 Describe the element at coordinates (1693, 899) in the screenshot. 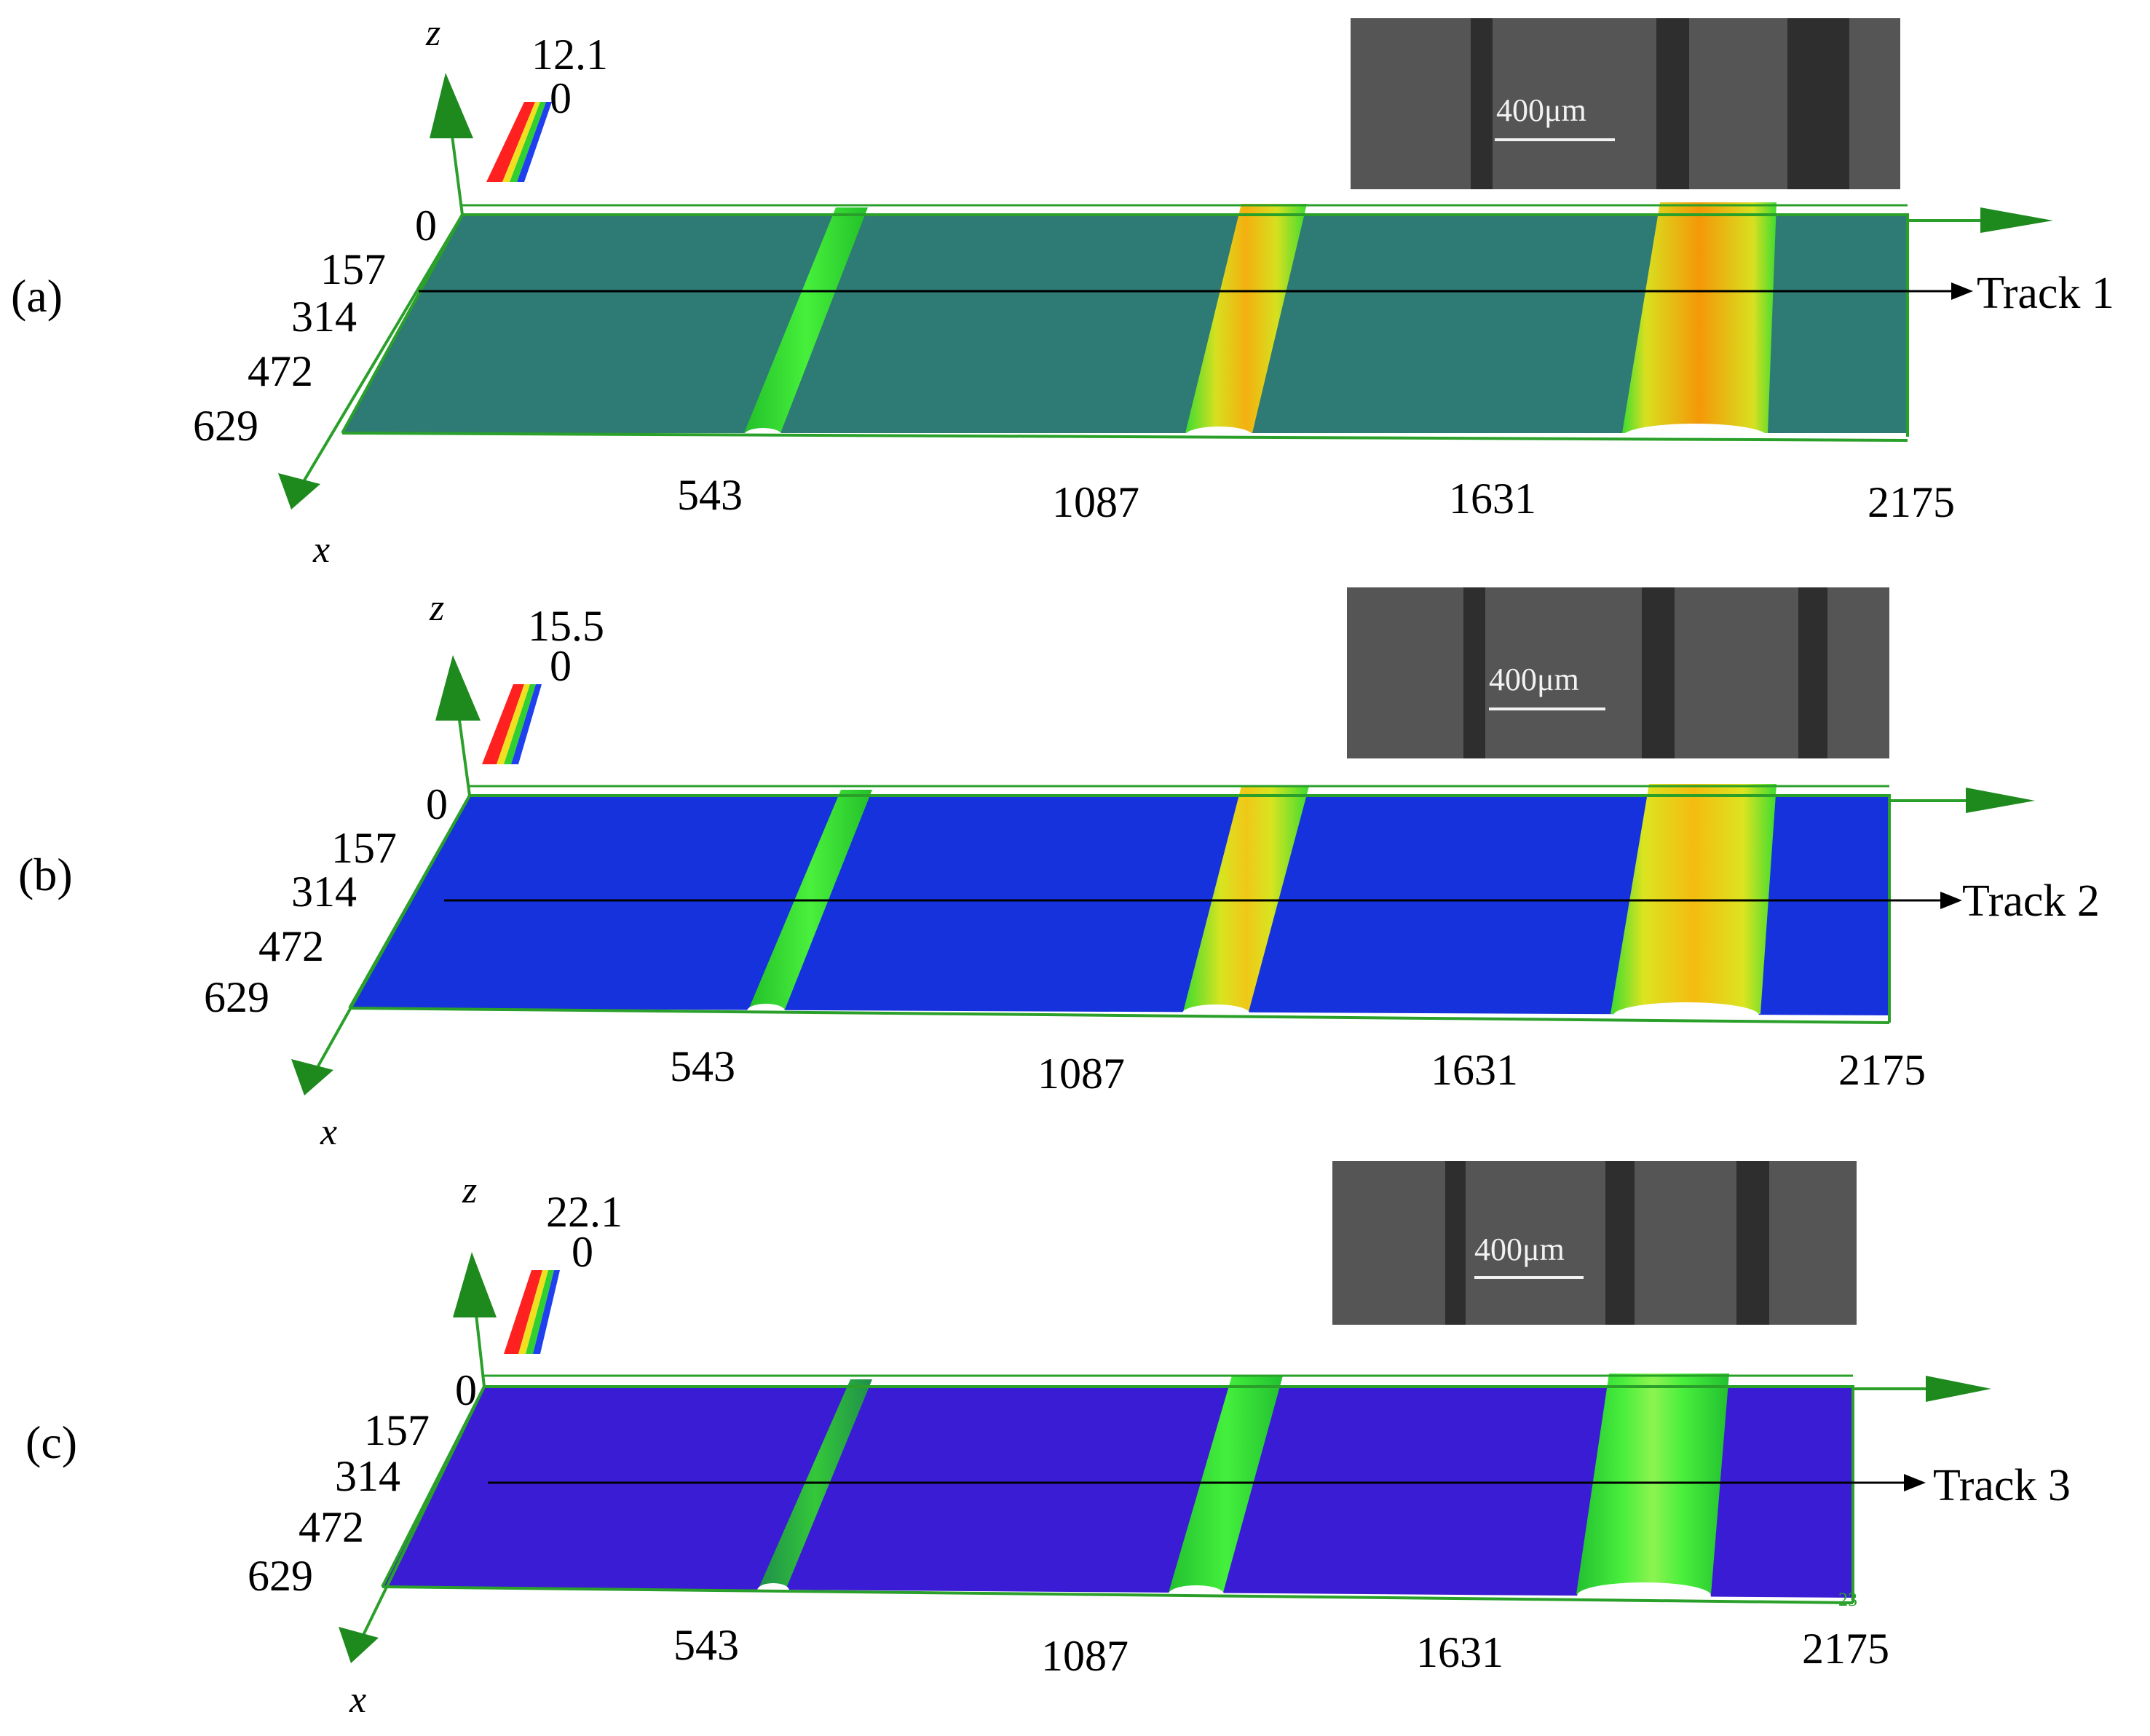

I see `track-2-large` at that location.